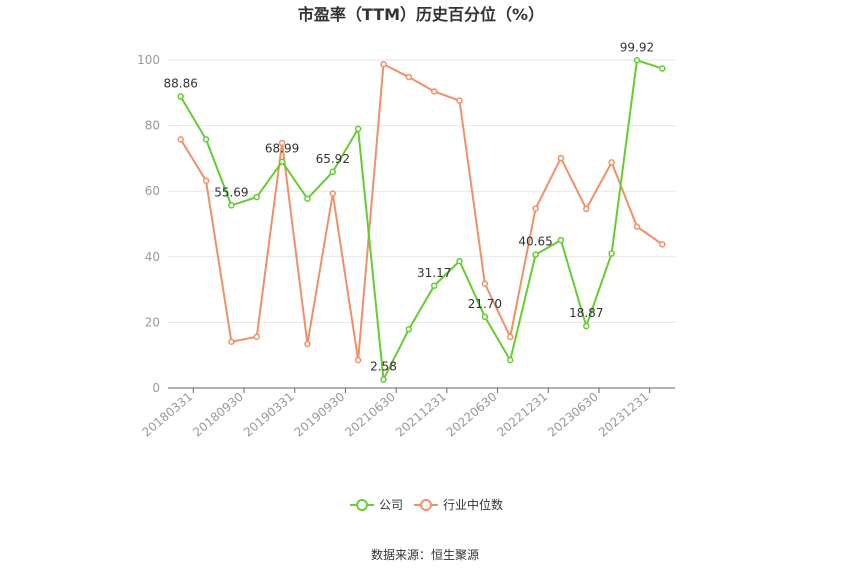 The width and height of the screenshot is (850, 575). Describe the element at coordinates (376, 505) in the screenshot. I see `legend-item-0: 公司` at that location.